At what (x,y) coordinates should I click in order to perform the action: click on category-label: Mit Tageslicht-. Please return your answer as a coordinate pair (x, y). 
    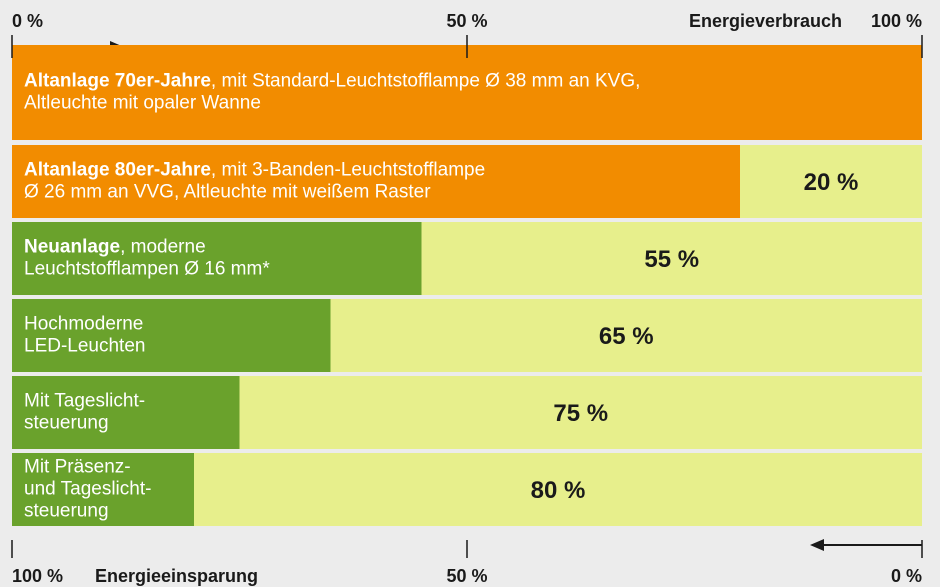
    Looking at the image, I should click on (84, 401).